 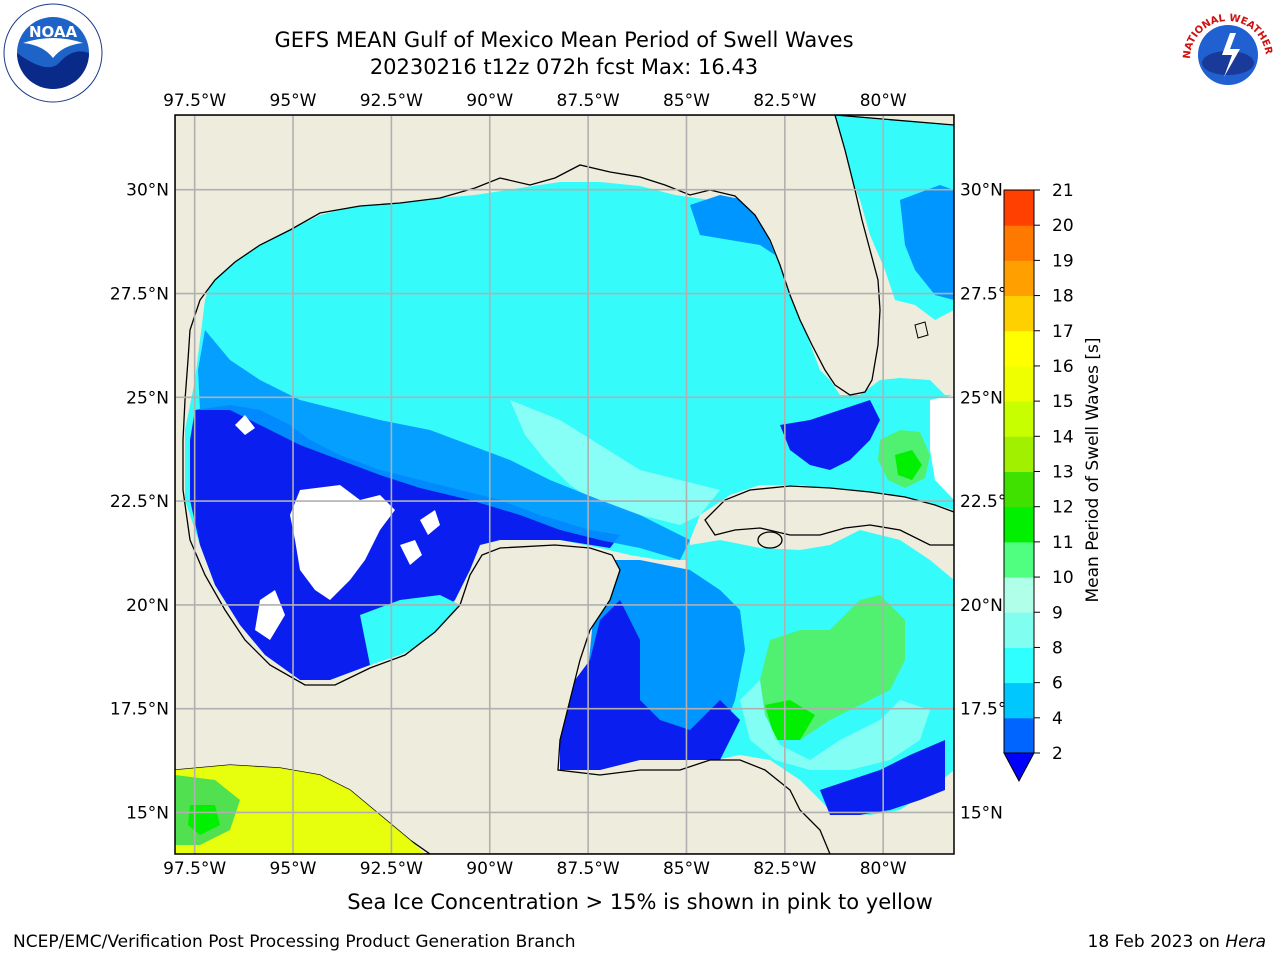 What do you see at coordinates (535, 869) in the screenshot?
I see `lon-labels-bottom: 97.5°W 95°W 92.5°W 90°W 87.5°W 85°W 82.5°W 80°W` at bounding box center [535, 869].